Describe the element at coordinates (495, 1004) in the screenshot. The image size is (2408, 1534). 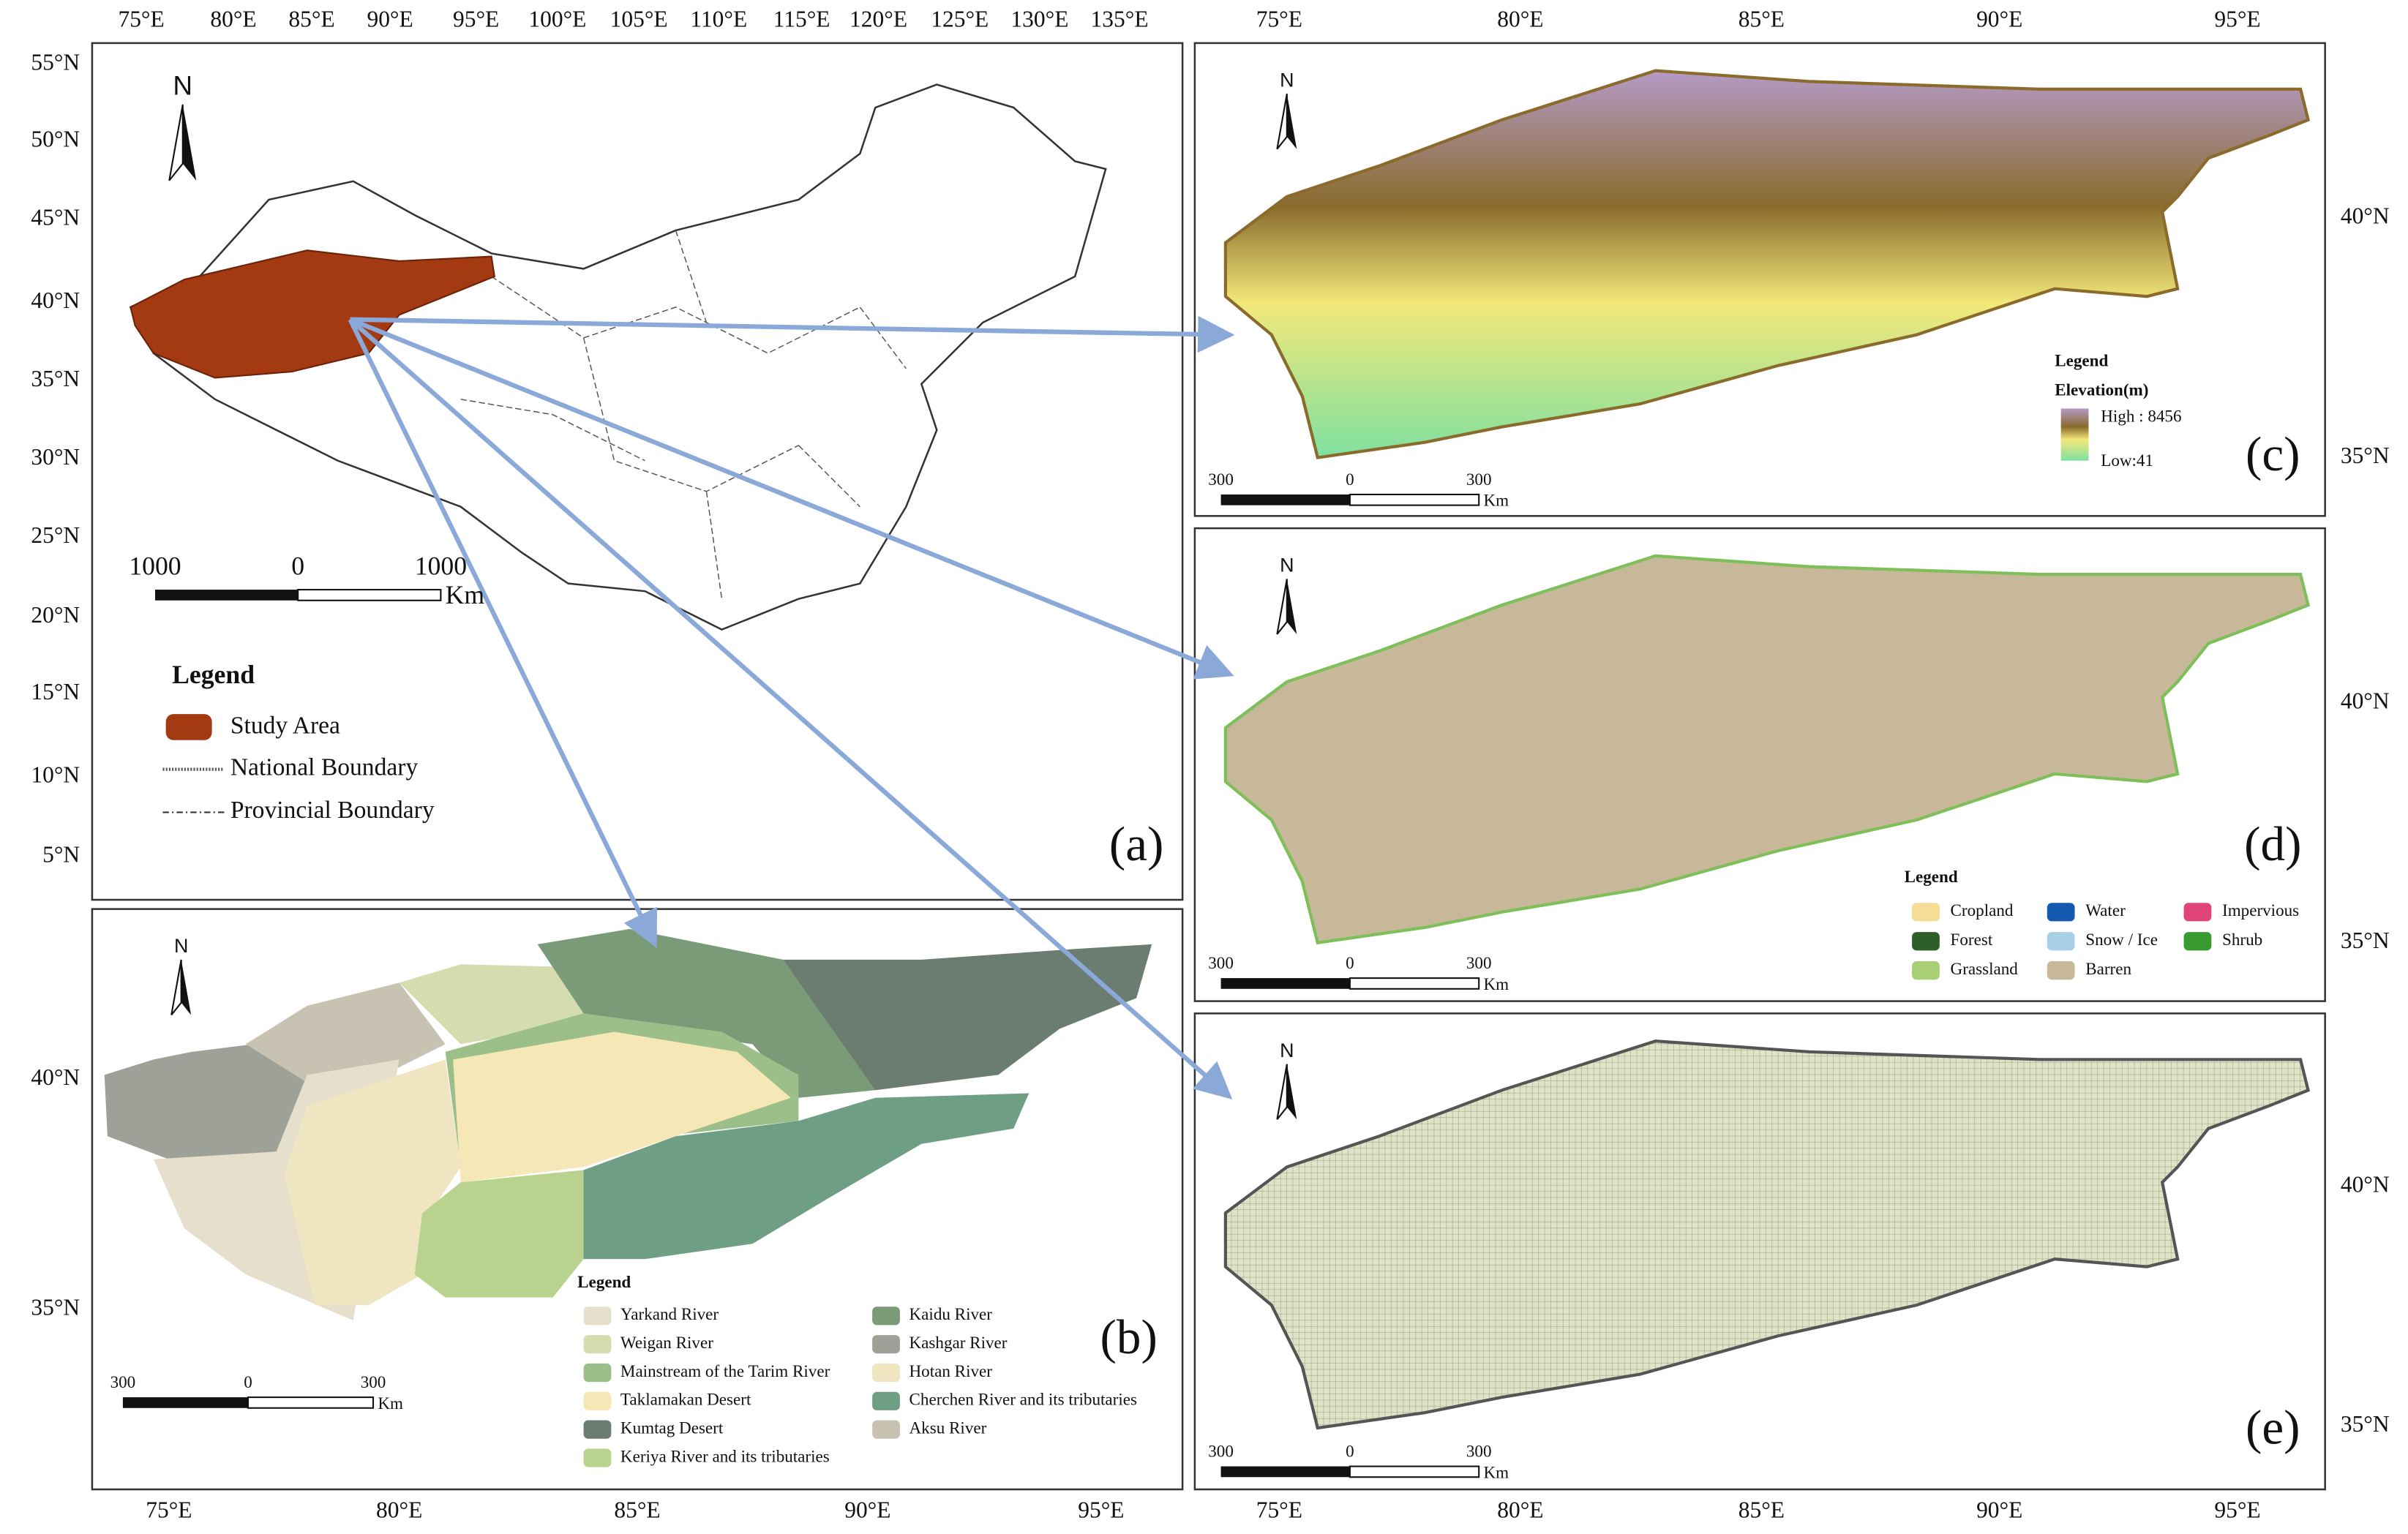
I see `weigan-region` at that location.